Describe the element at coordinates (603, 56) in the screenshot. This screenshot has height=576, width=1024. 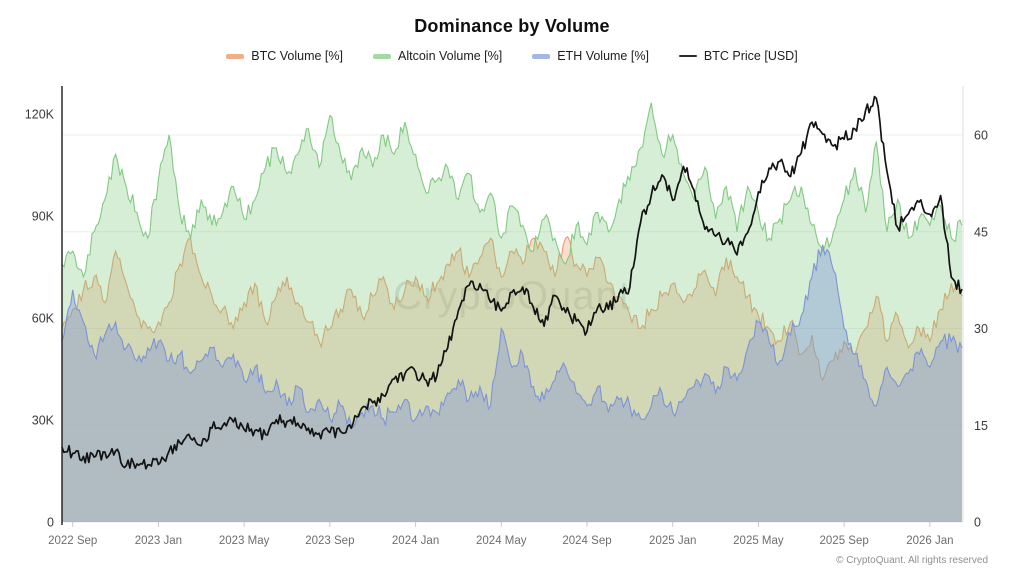
I see `legend-item-label: ETH Volume [%]` at that location.